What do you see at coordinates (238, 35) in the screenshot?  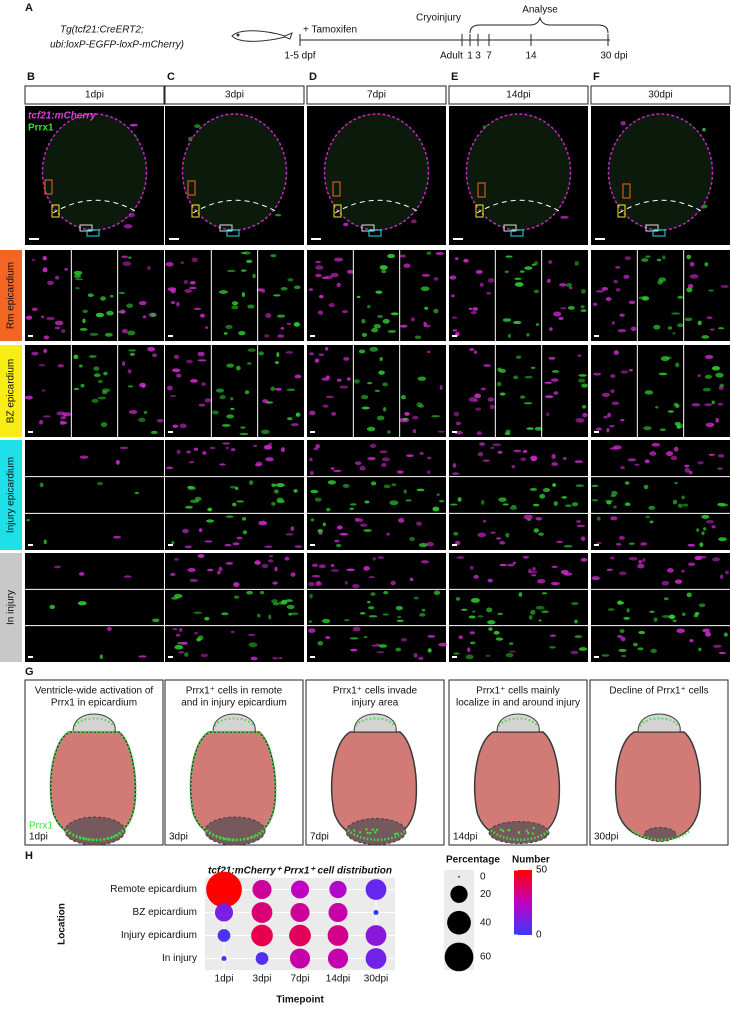 I see `fish-eye` at bounding box center [238, 35].